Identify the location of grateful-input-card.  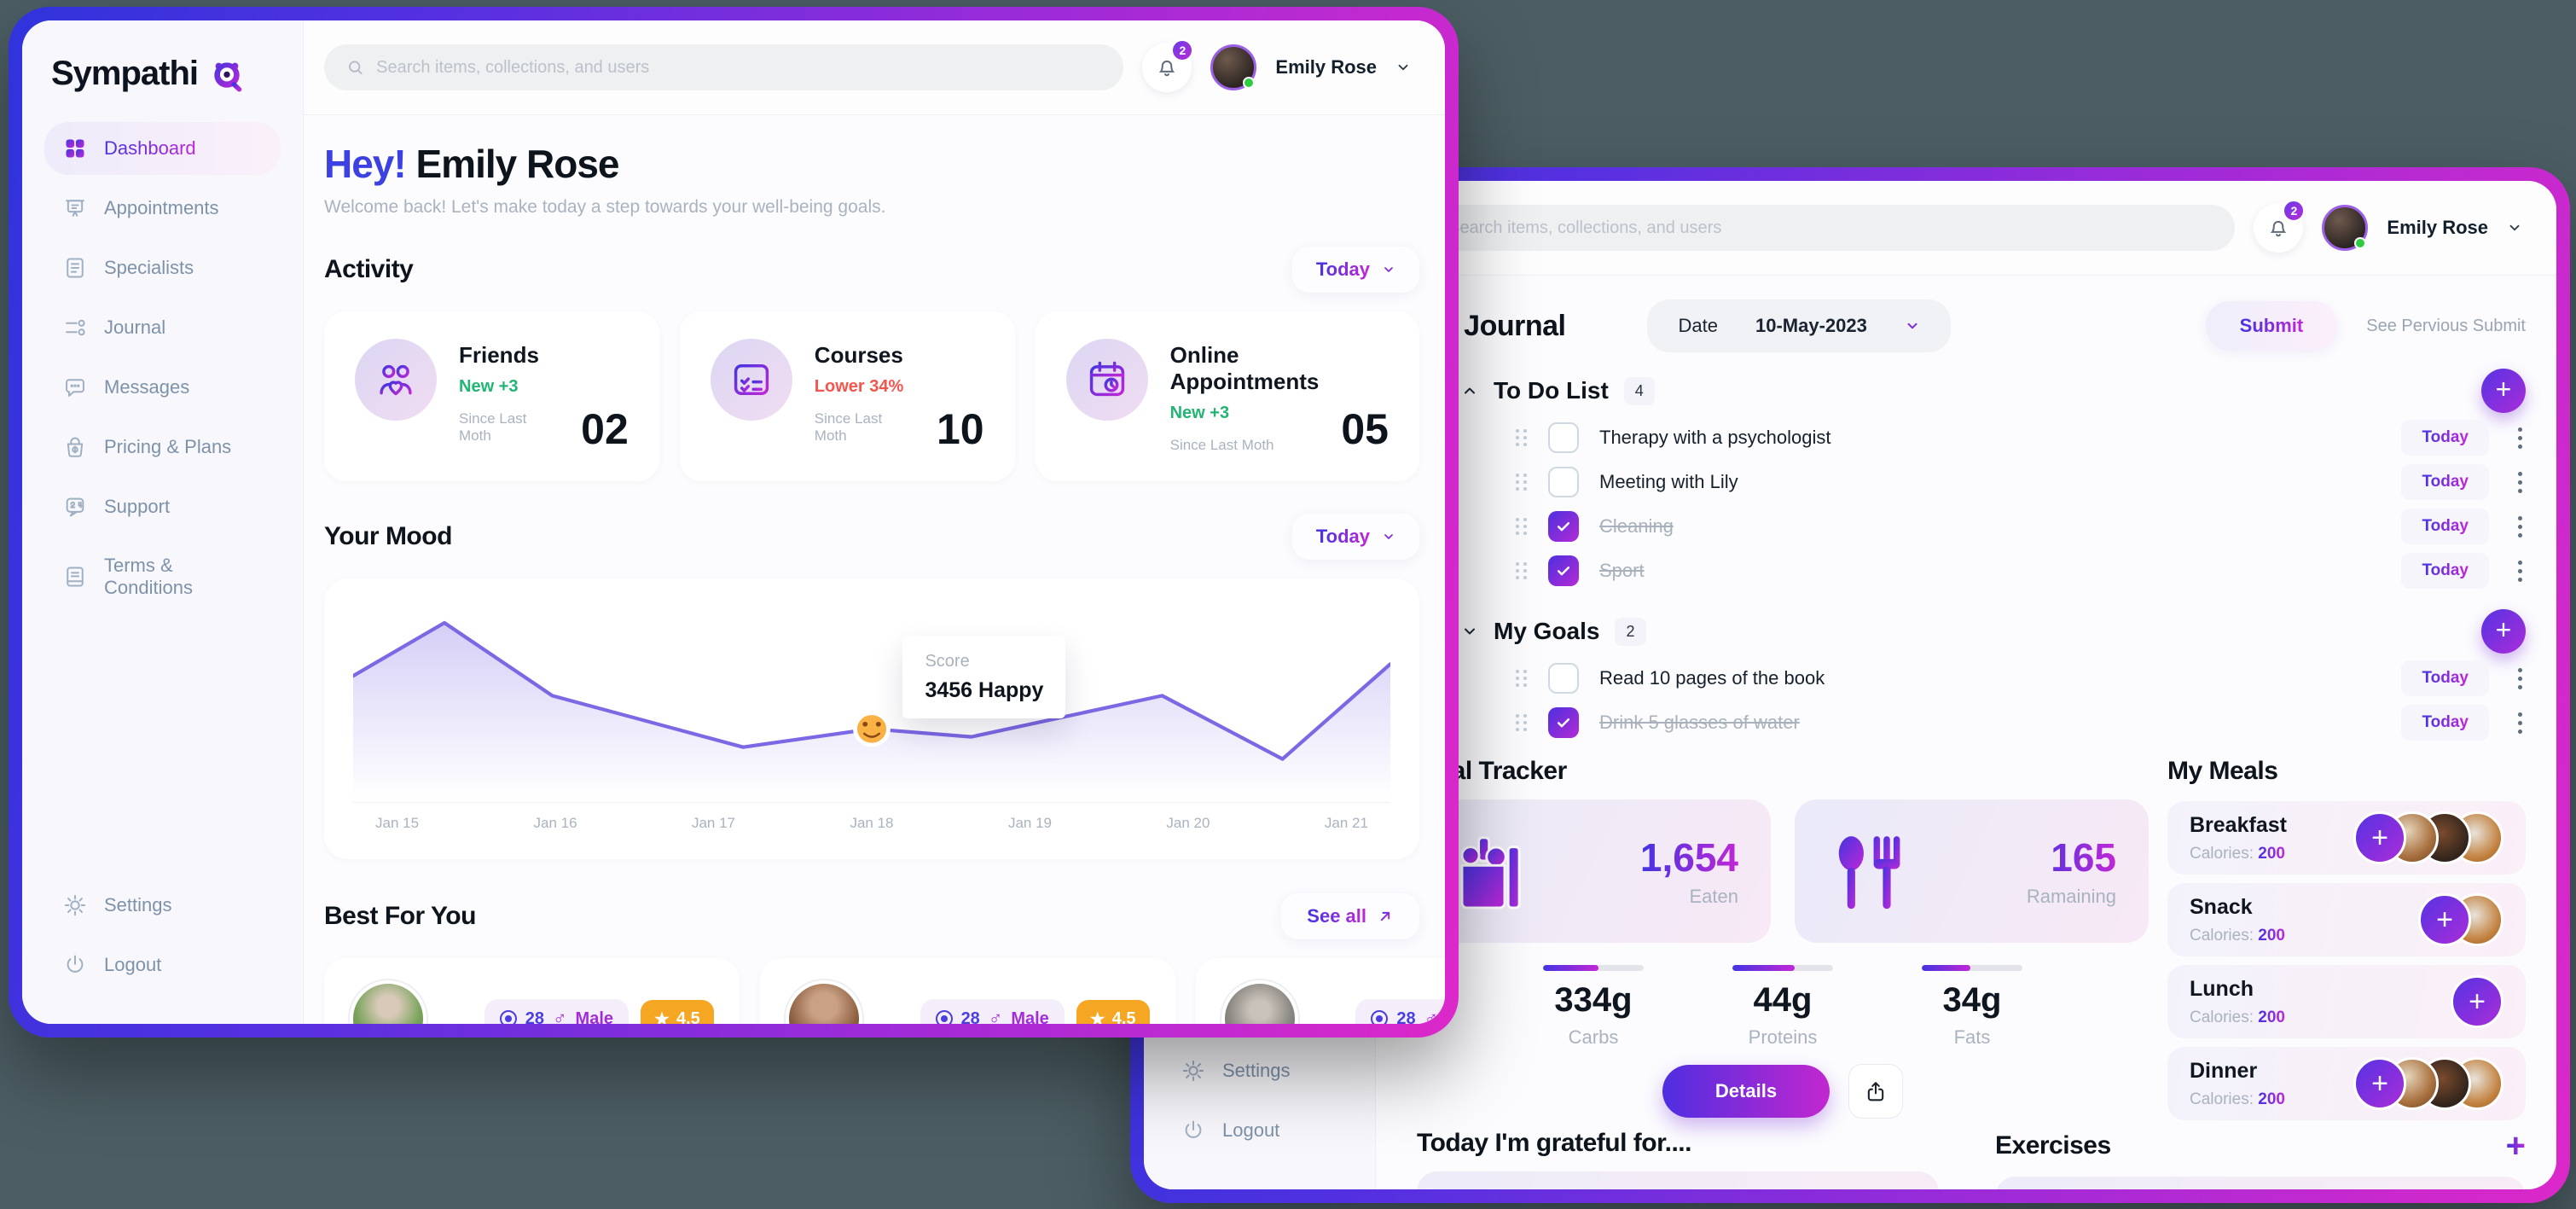
(1678, 1180).